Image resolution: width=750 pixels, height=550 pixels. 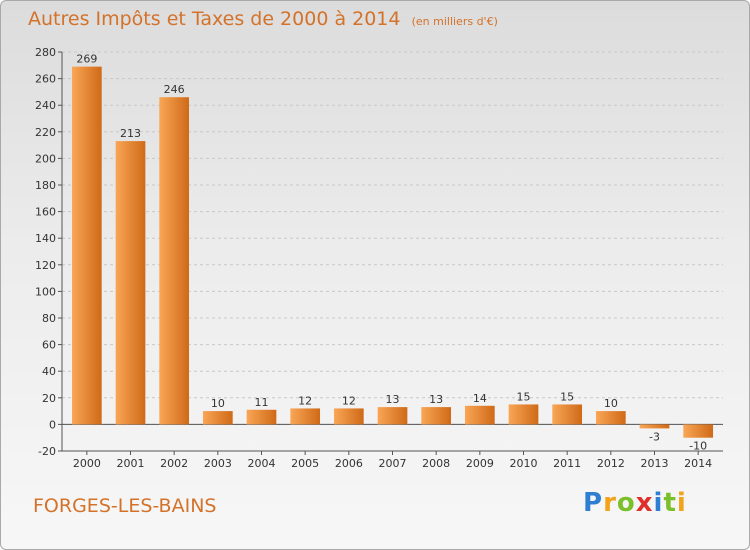 I want to click on y-tick-label: 240, so click(x=45, y=105).